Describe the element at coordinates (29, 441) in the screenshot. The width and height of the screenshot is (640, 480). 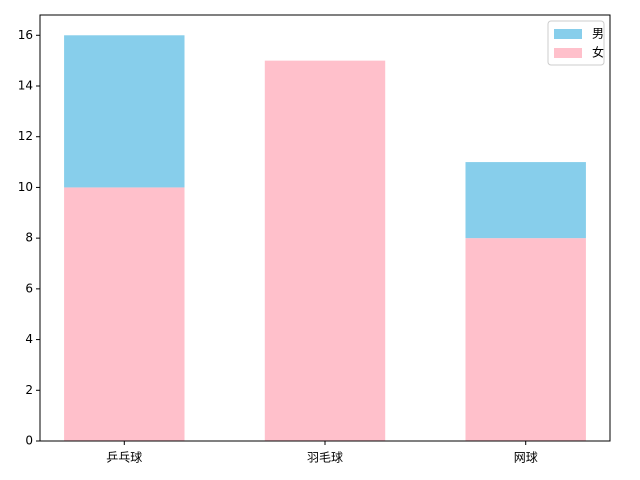
I see `y-tick-label: 0` at that location.